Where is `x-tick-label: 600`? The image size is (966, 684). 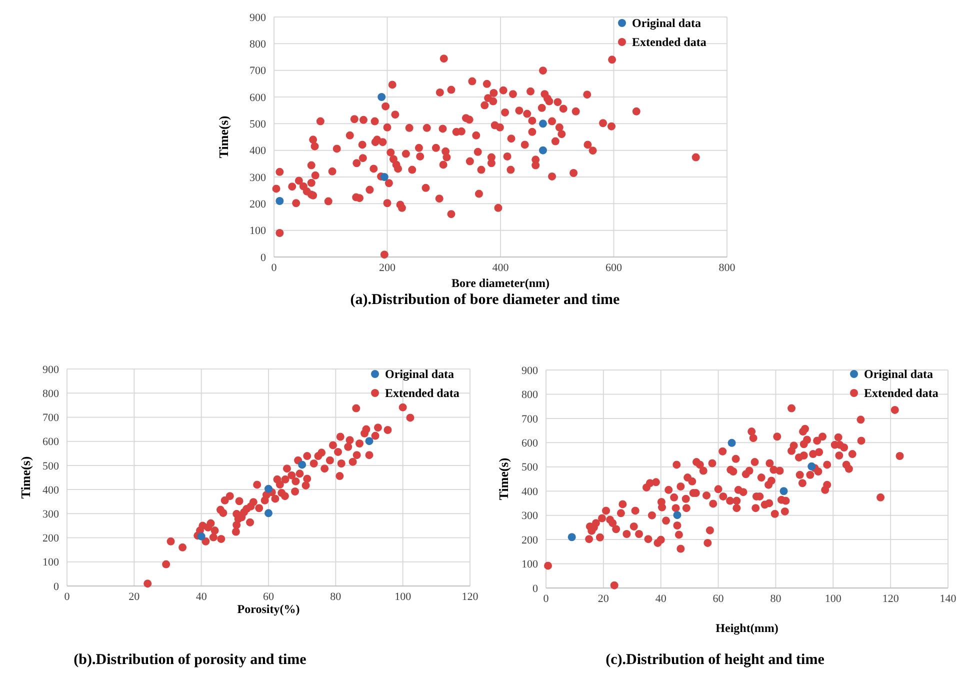
x-tick-label: 600 is located at coordinates (614, 268).